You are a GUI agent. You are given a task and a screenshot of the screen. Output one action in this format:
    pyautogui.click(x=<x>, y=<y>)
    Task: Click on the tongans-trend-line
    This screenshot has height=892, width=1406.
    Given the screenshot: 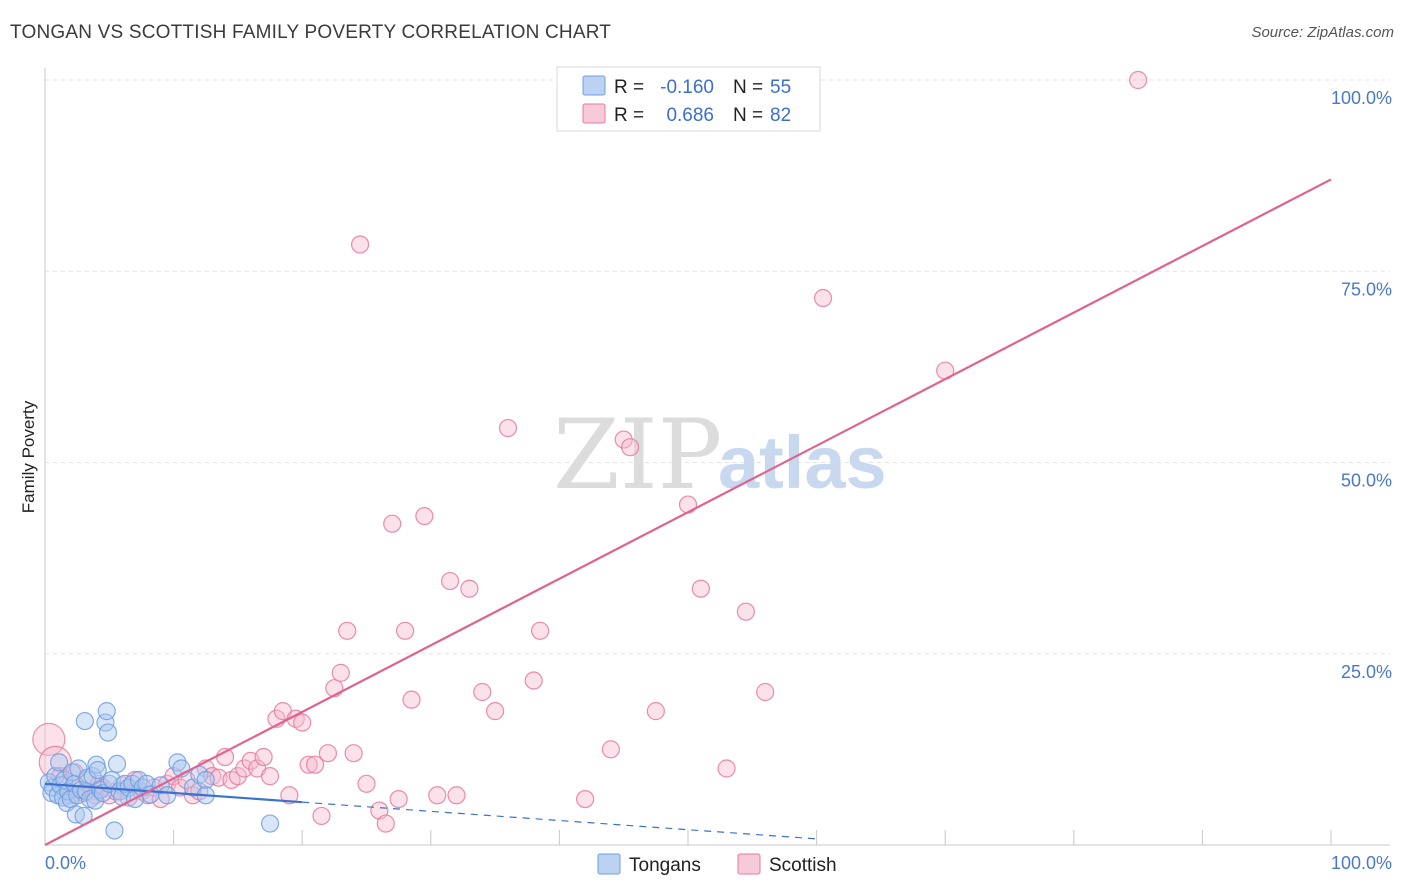 What is the action you would take?
    pyautogui.click(x=173, y=793)
    